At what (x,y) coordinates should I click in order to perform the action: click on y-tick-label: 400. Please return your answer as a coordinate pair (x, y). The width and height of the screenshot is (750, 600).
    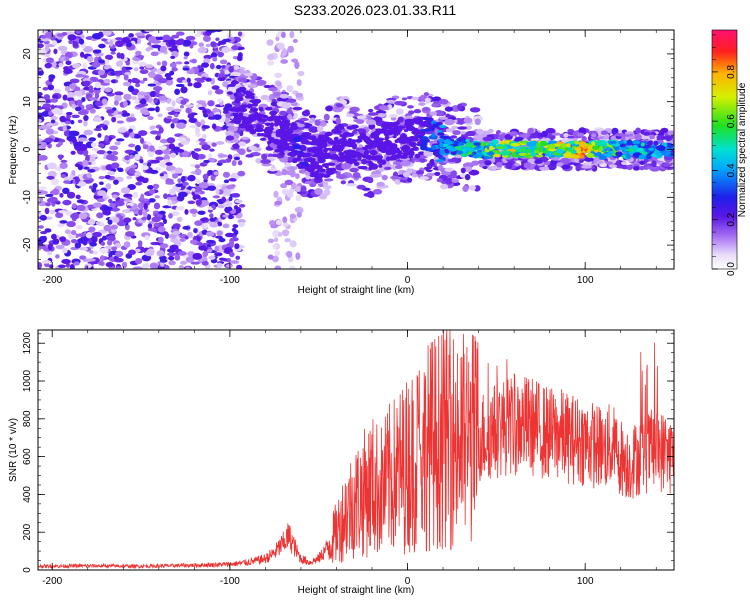
    Looking at the image, I should click on (27, 494).